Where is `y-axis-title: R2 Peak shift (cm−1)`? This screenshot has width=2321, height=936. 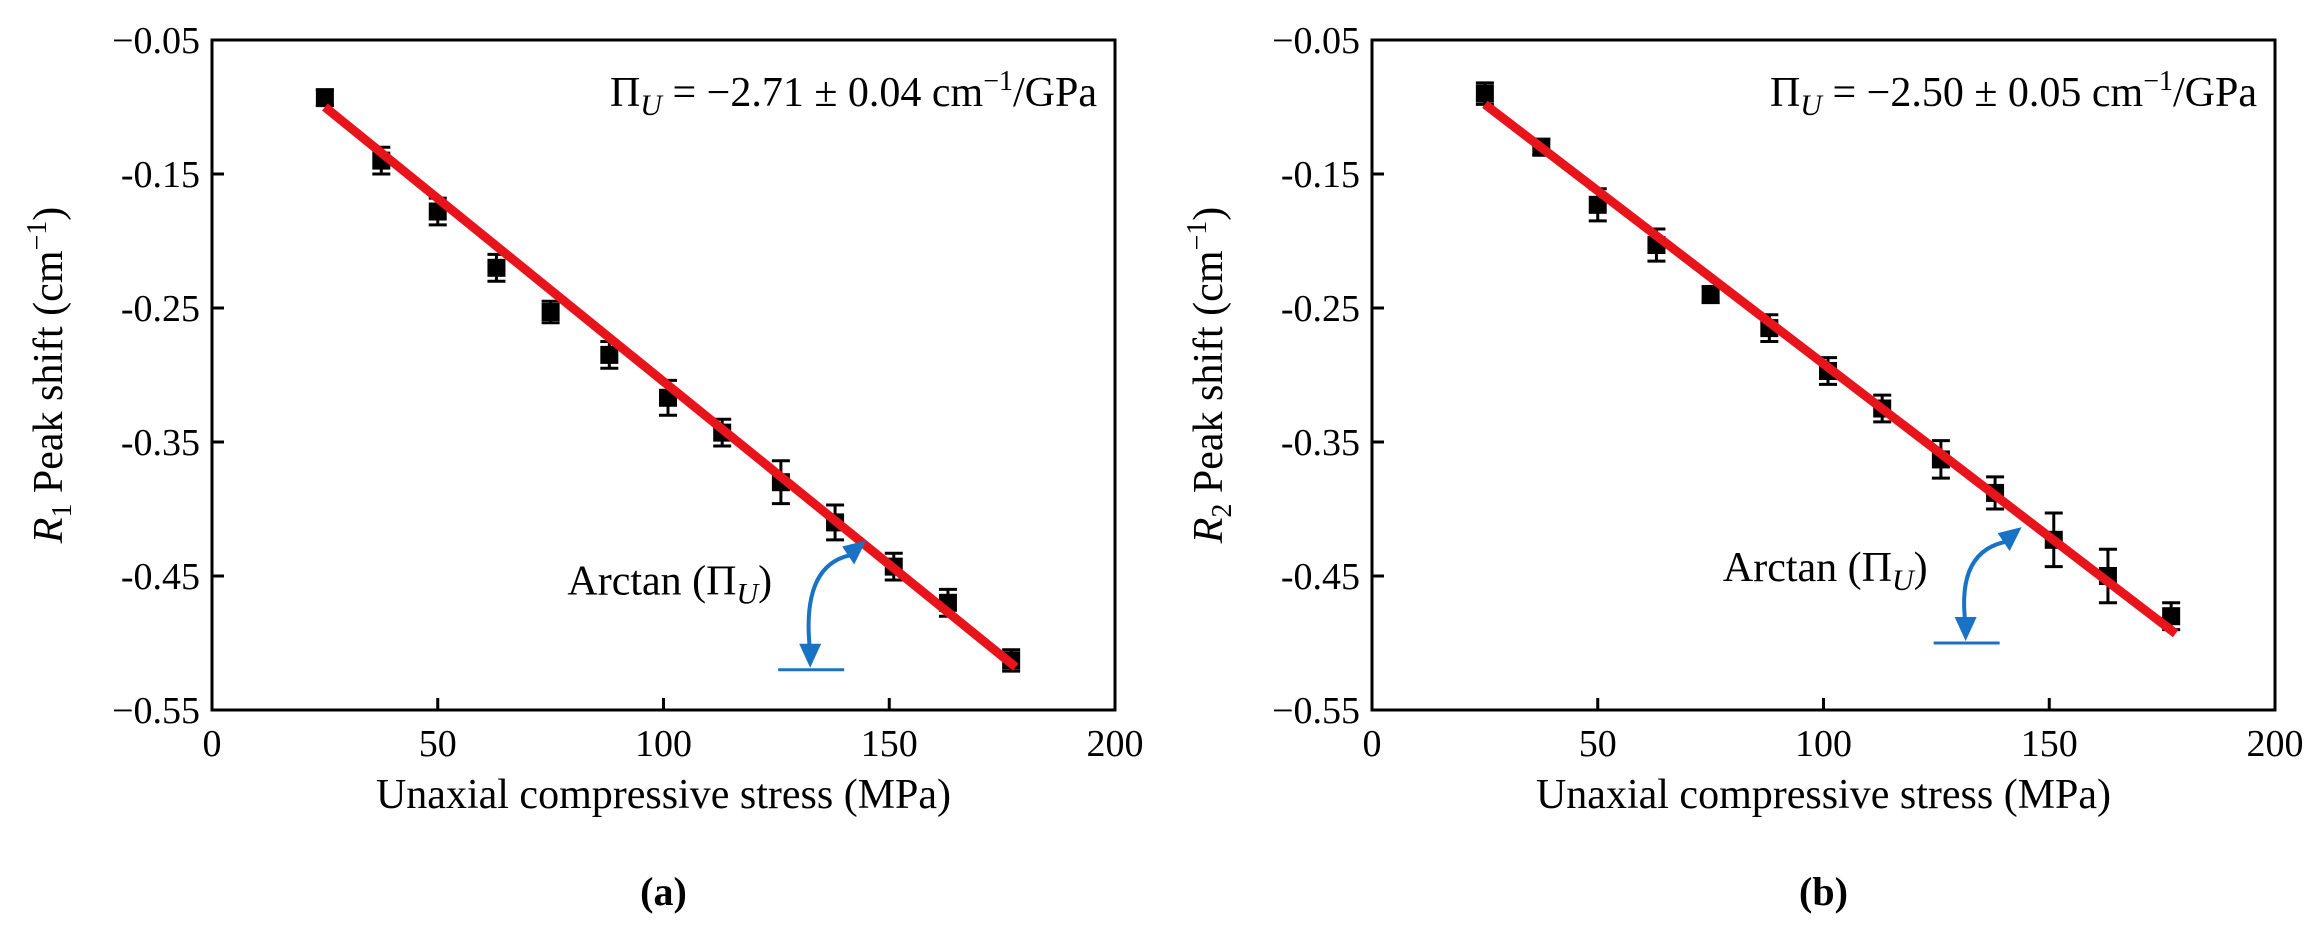
y-axis-title: R2 Peak shift (cm−1) is located at coordinates (1210, 376).